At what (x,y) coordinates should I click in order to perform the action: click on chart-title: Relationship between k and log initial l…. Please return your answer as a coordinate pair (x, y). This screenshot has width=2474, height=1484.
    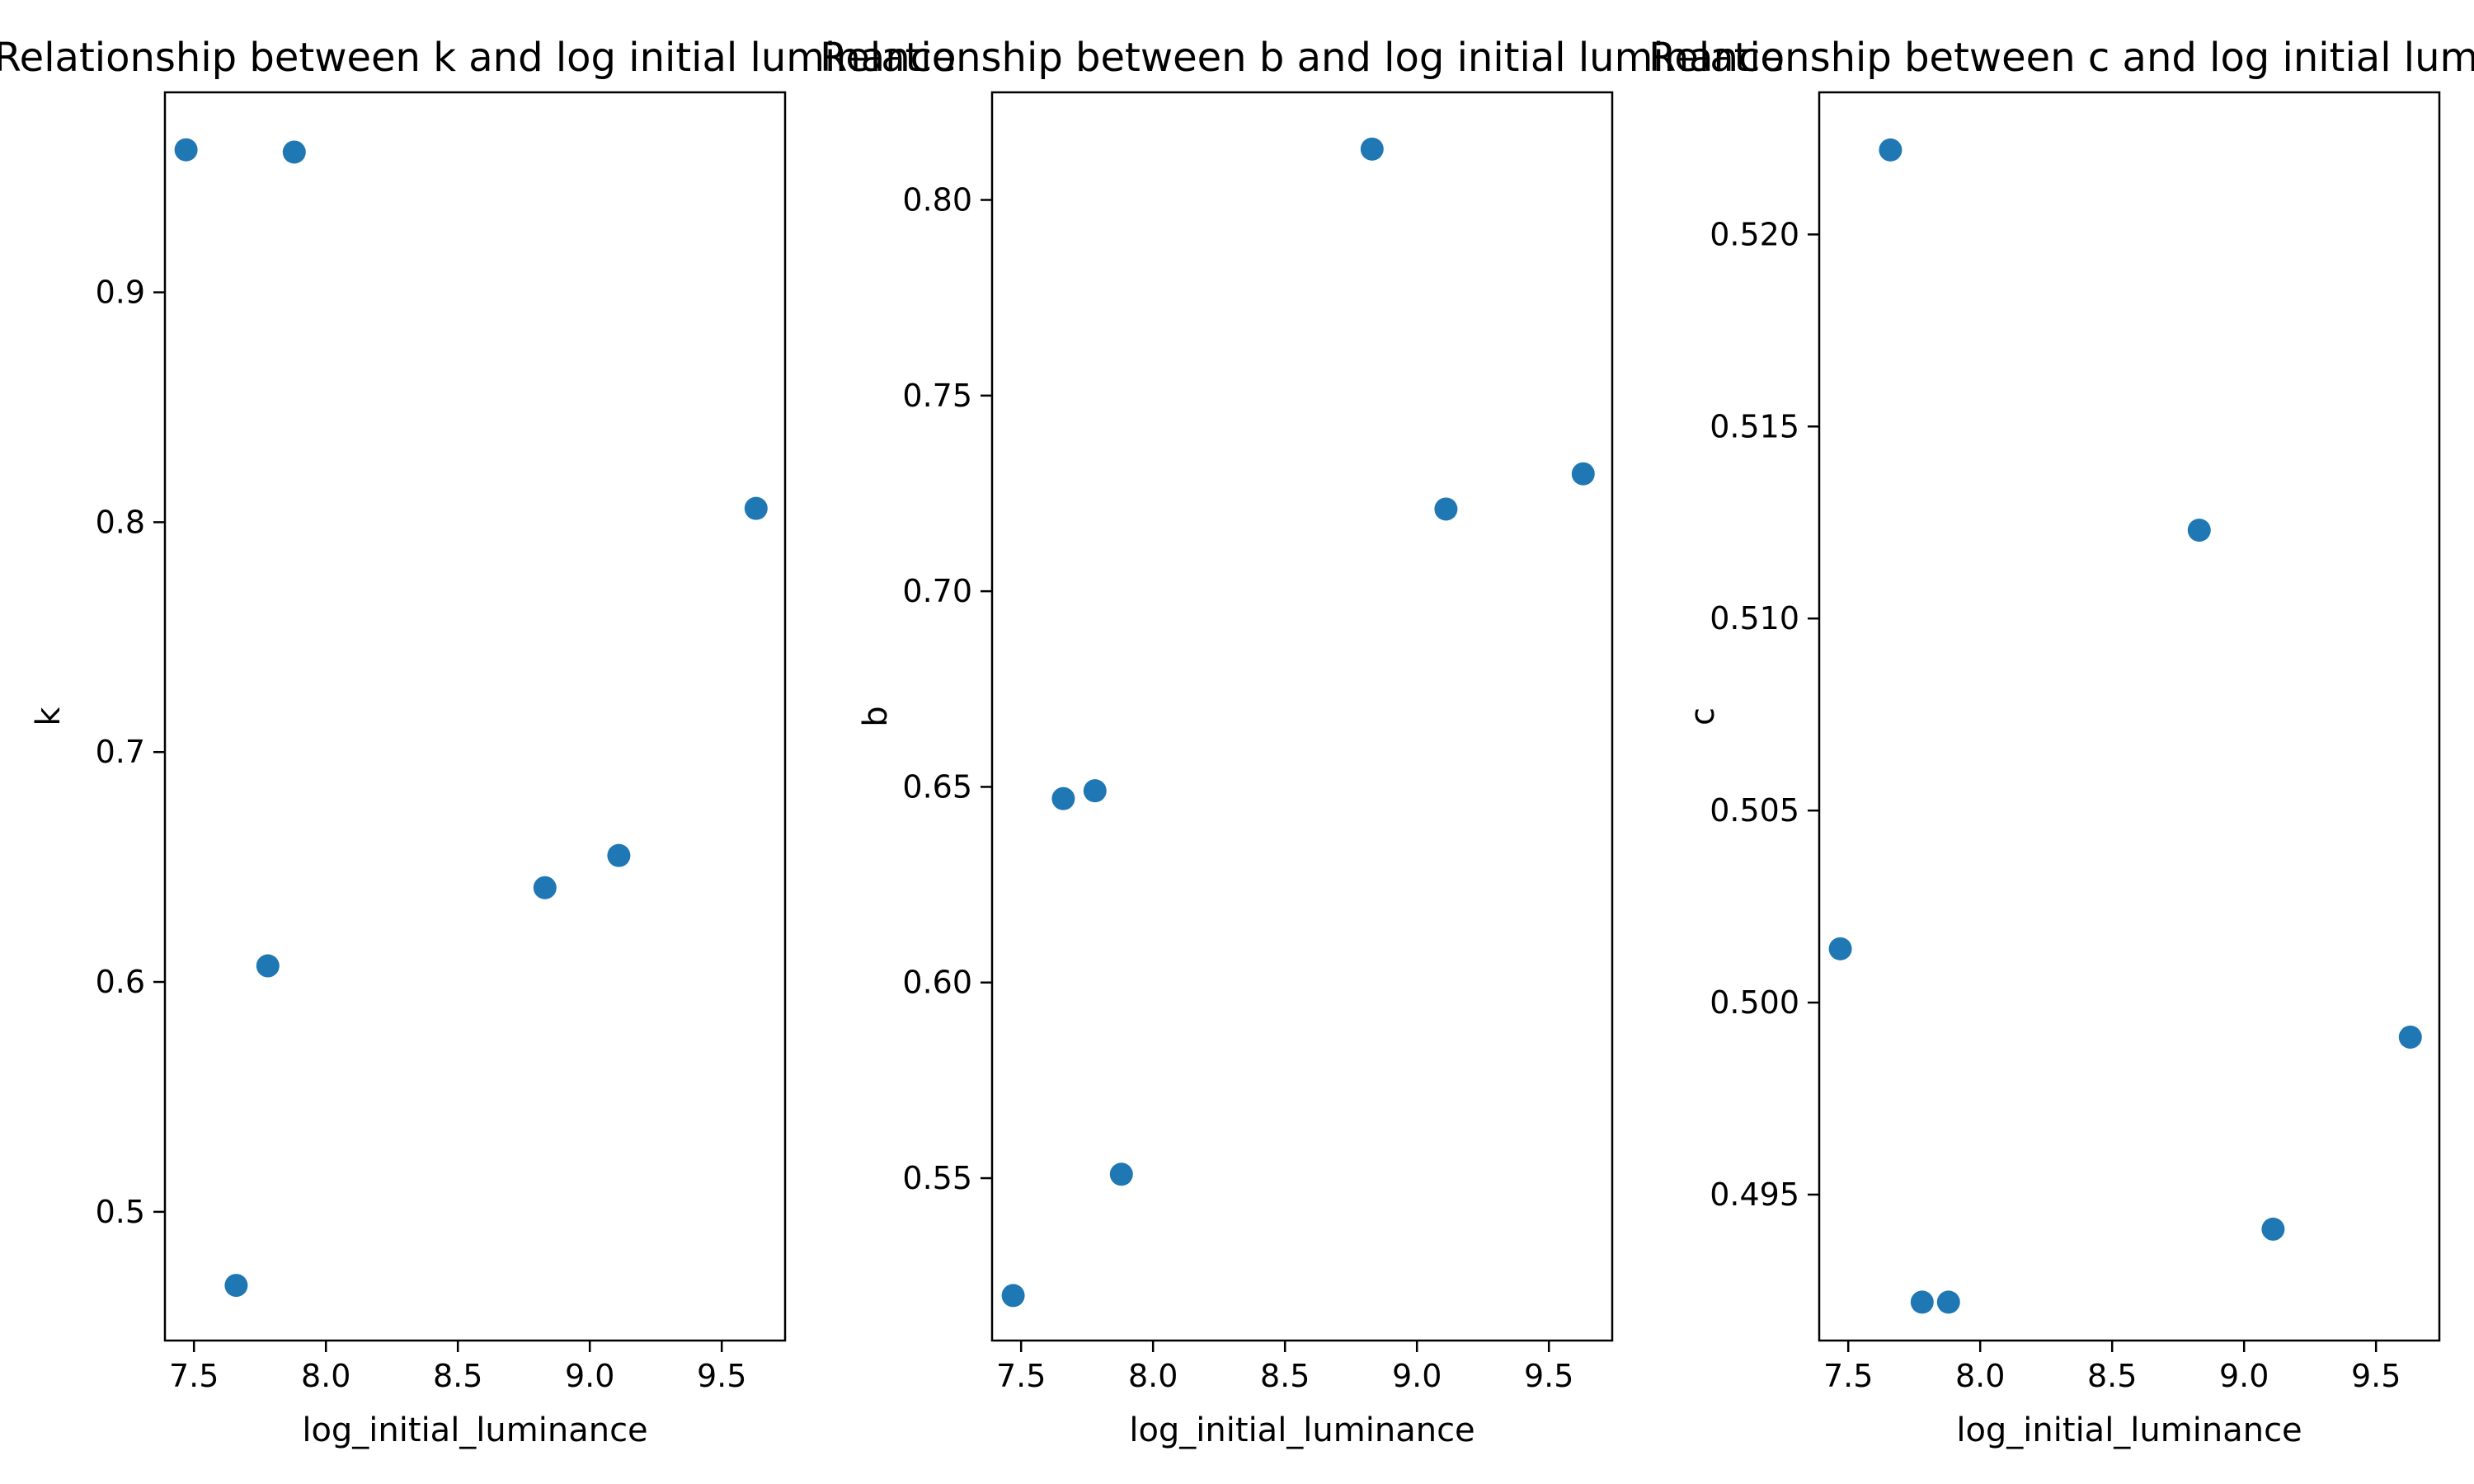
    Looking at the image, I should click on (478, 58).